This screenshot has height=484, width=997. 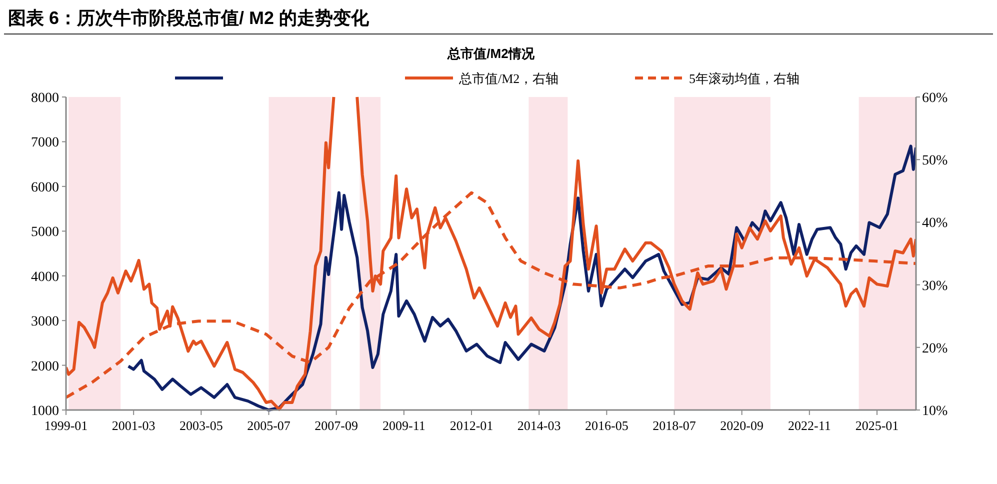 I want to click on y-tick-label: 4000, so click(x=45, y=277).